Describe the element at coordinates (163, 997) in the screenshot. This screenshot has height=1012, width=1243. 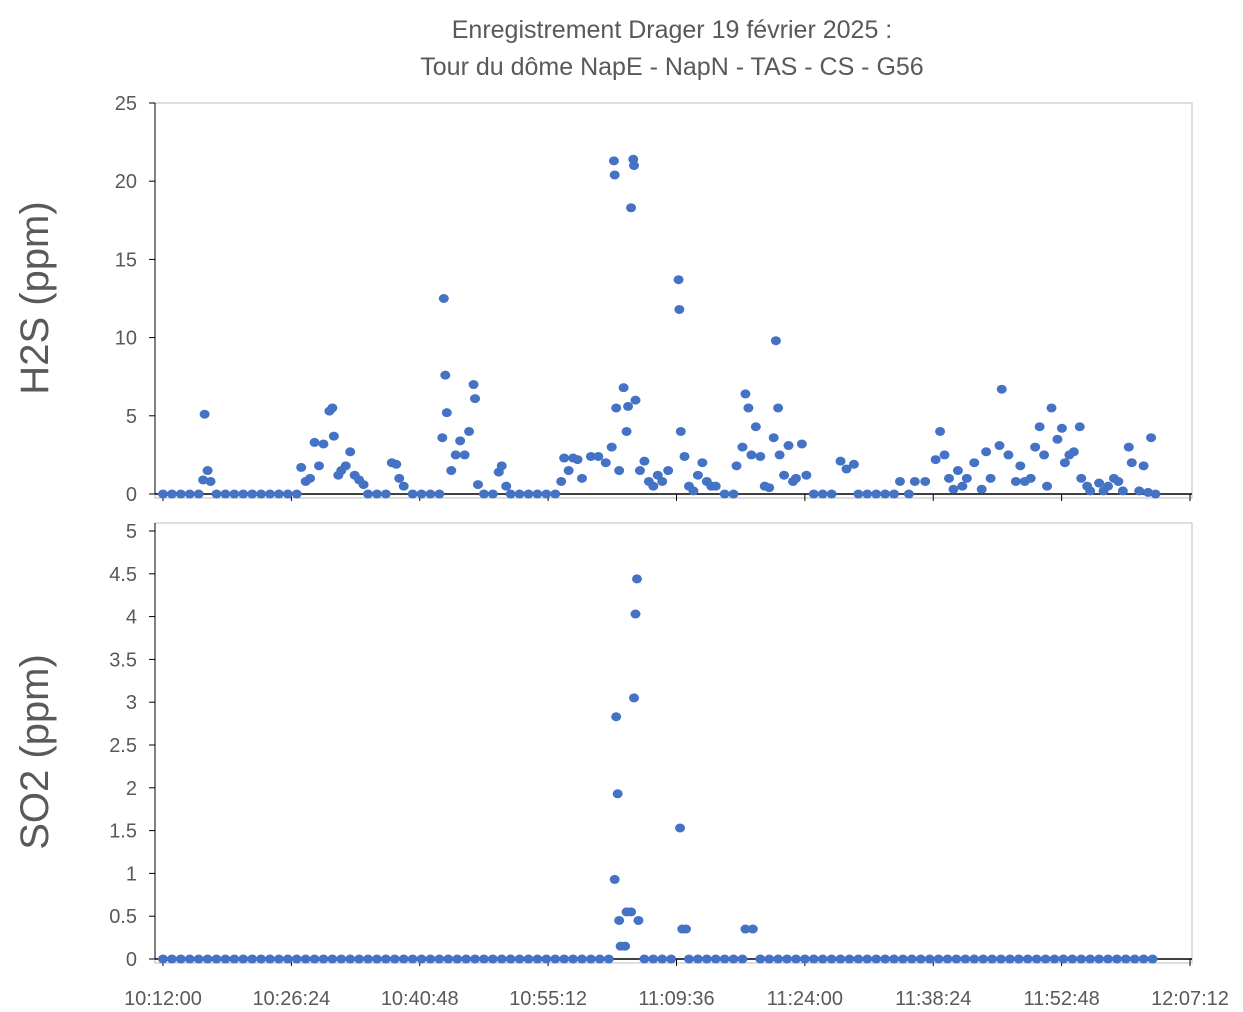
I see `x-tick-label: 10:12:00` at that location.